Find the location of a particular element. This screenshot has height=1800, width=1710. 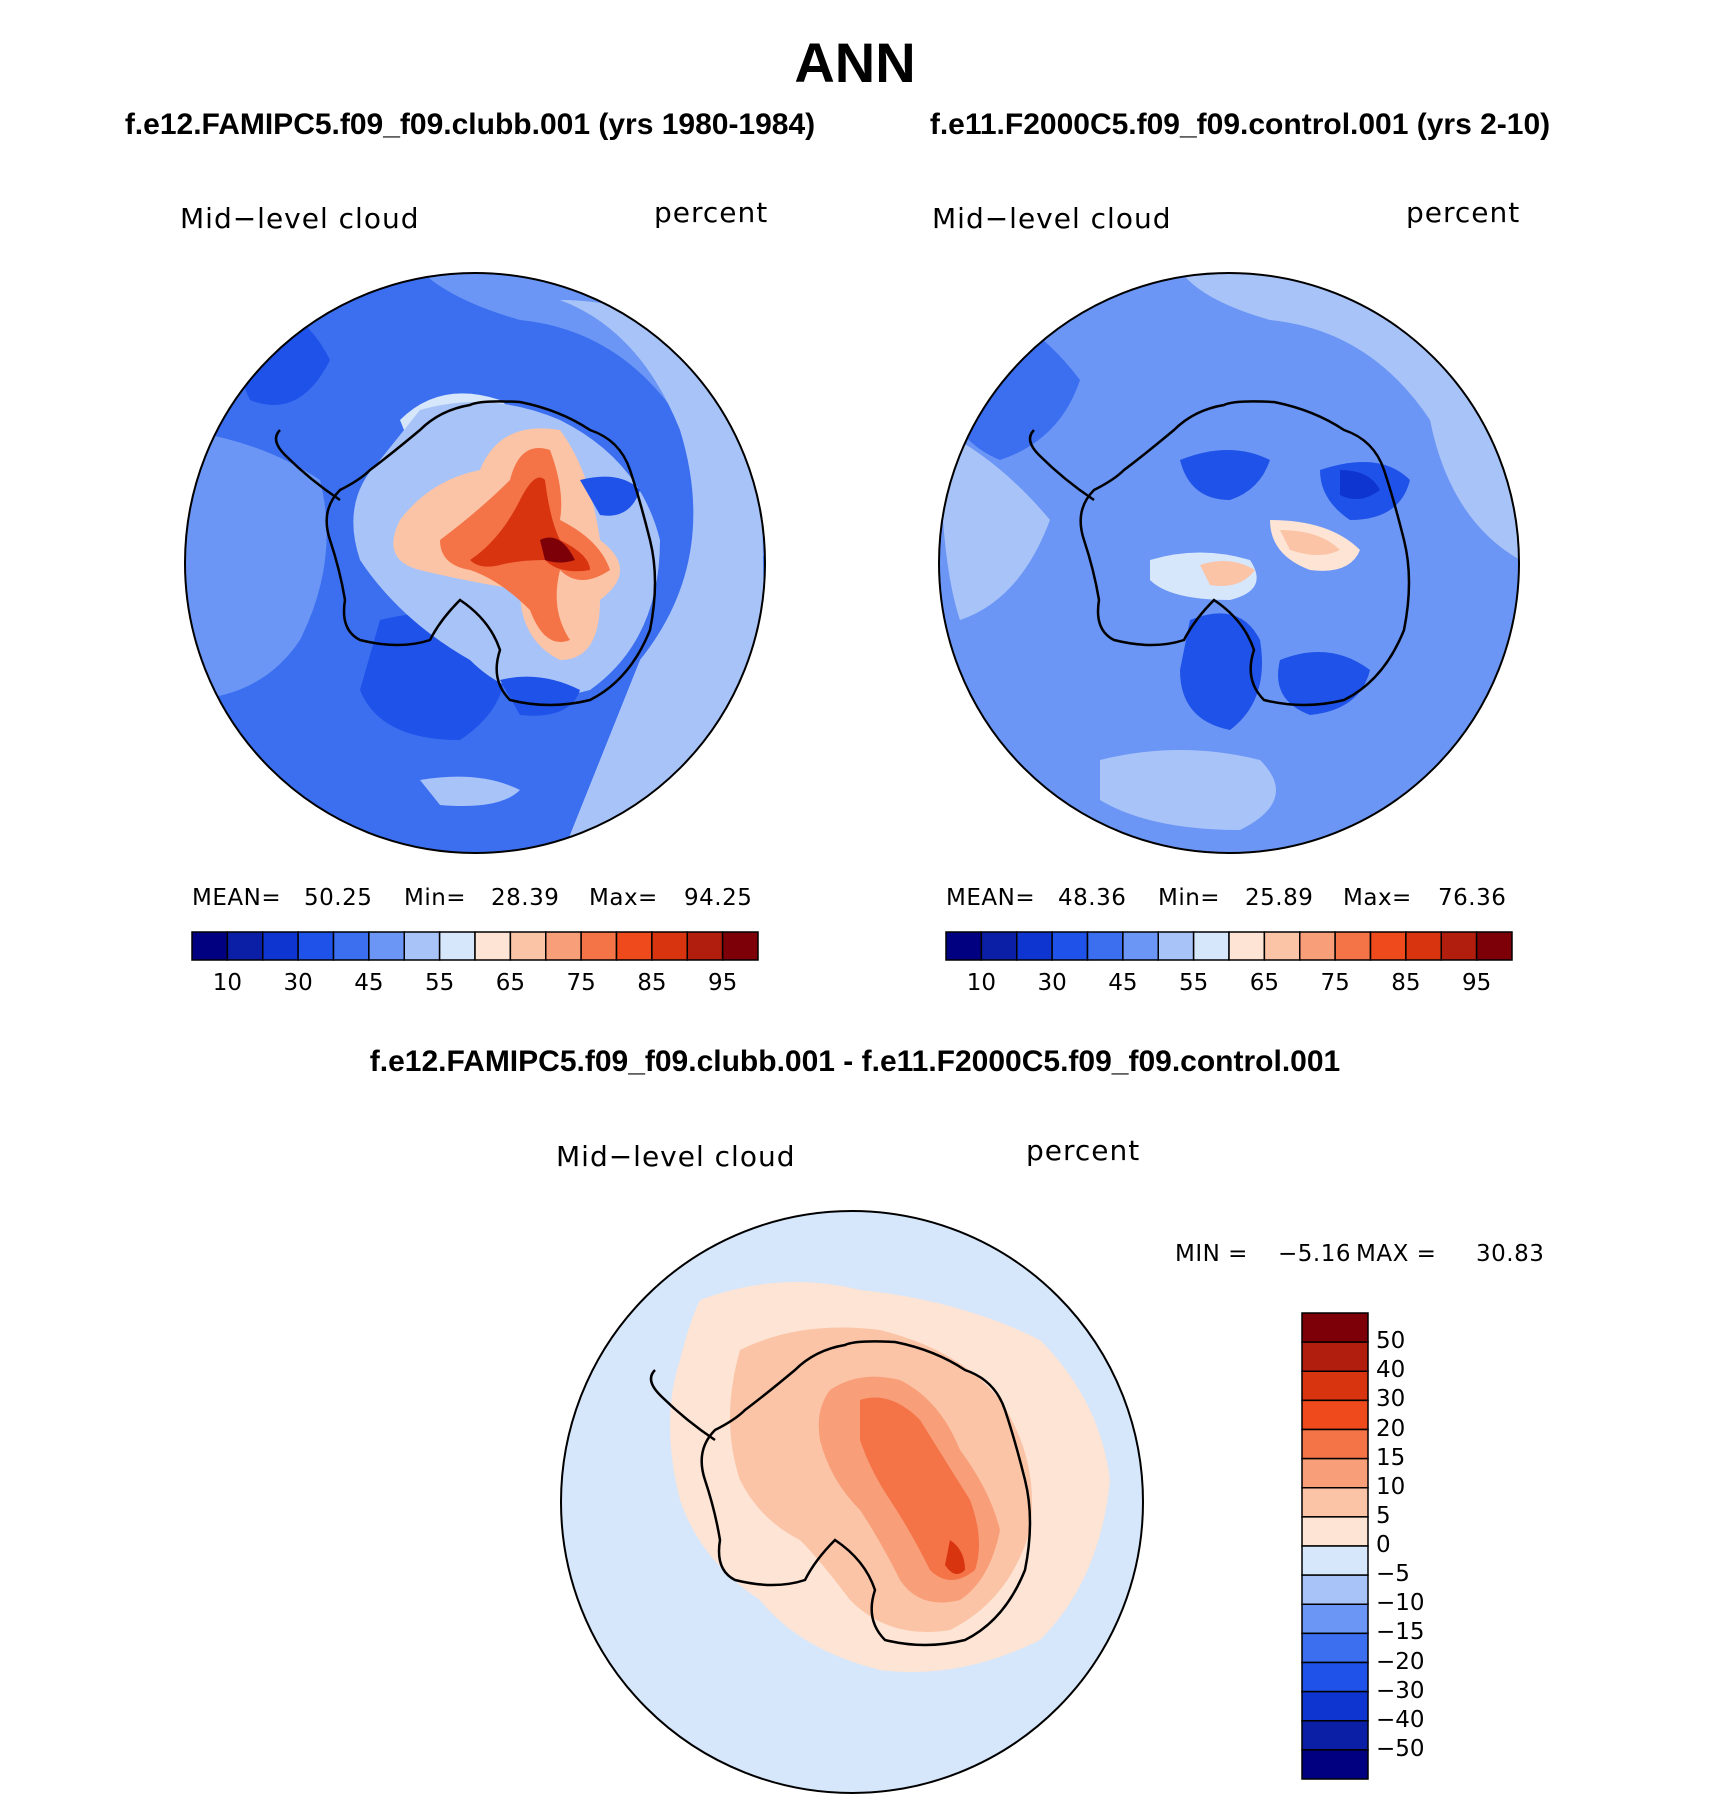

diff-colorbar-tick-label: −30 is located at coordinates (1400, 1690).